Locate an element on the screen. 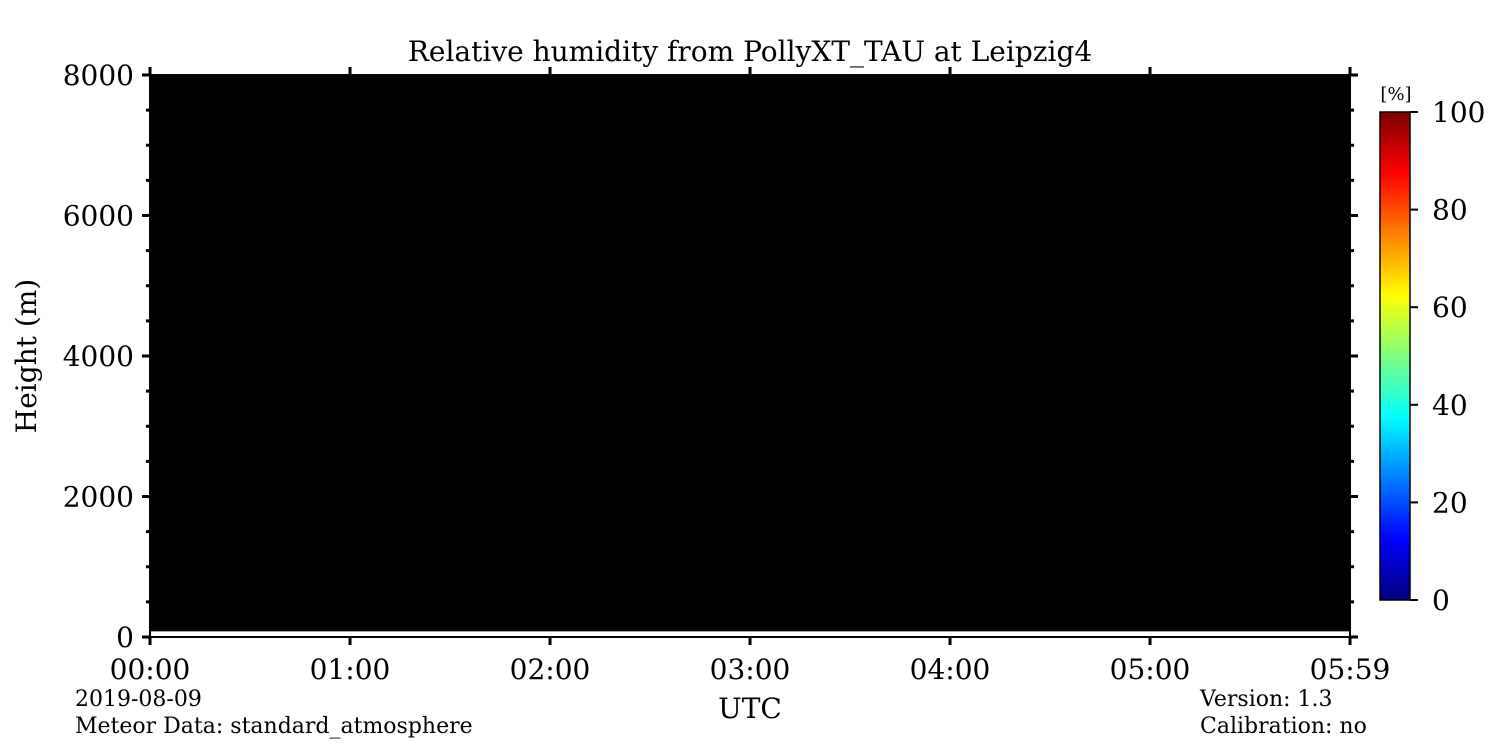 This screenshot has width=1500, height=750. footer-calibration: Calibration: no is located at coordinates (1283, 726).